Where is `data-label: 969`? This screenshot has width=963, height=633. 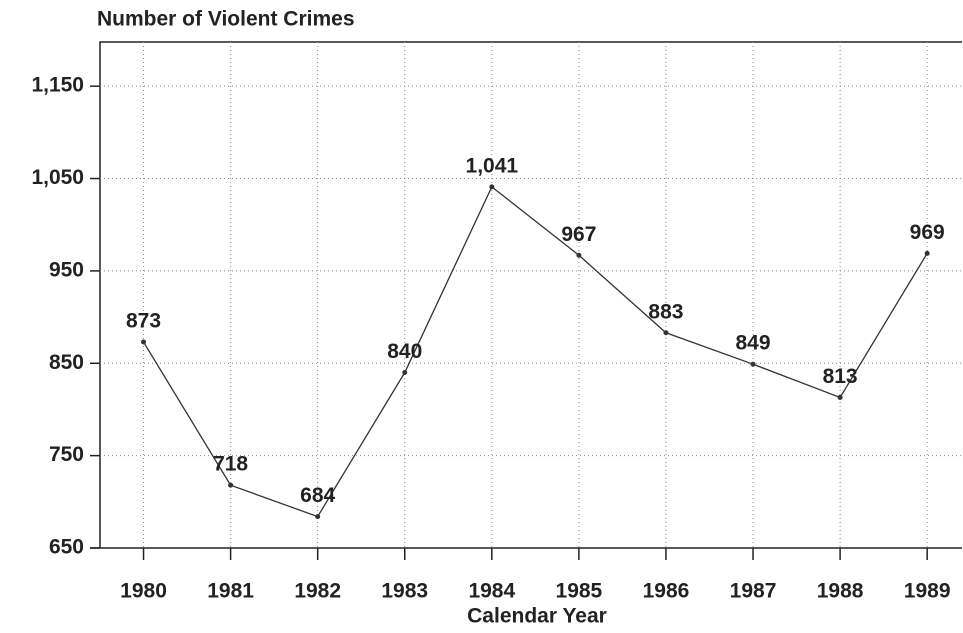
data-label: 969 is located at coordinates (927, 232).